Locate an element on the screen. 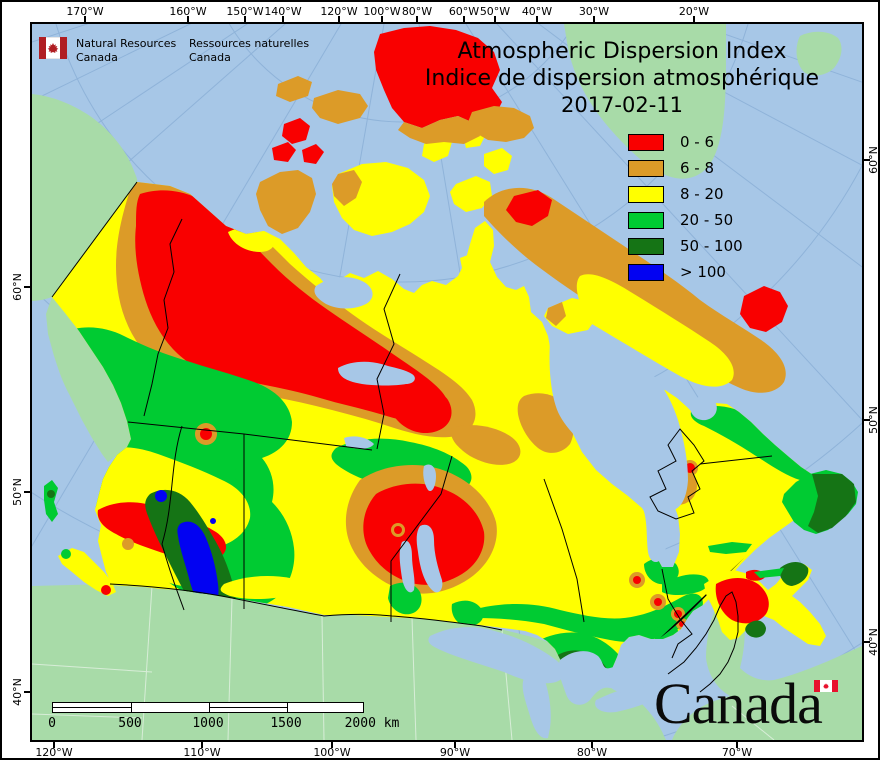 Image resolution: width=880 pixels, height=760 pixels. adi-red-dot-kugluktuk is located at coordinates (274, 302).